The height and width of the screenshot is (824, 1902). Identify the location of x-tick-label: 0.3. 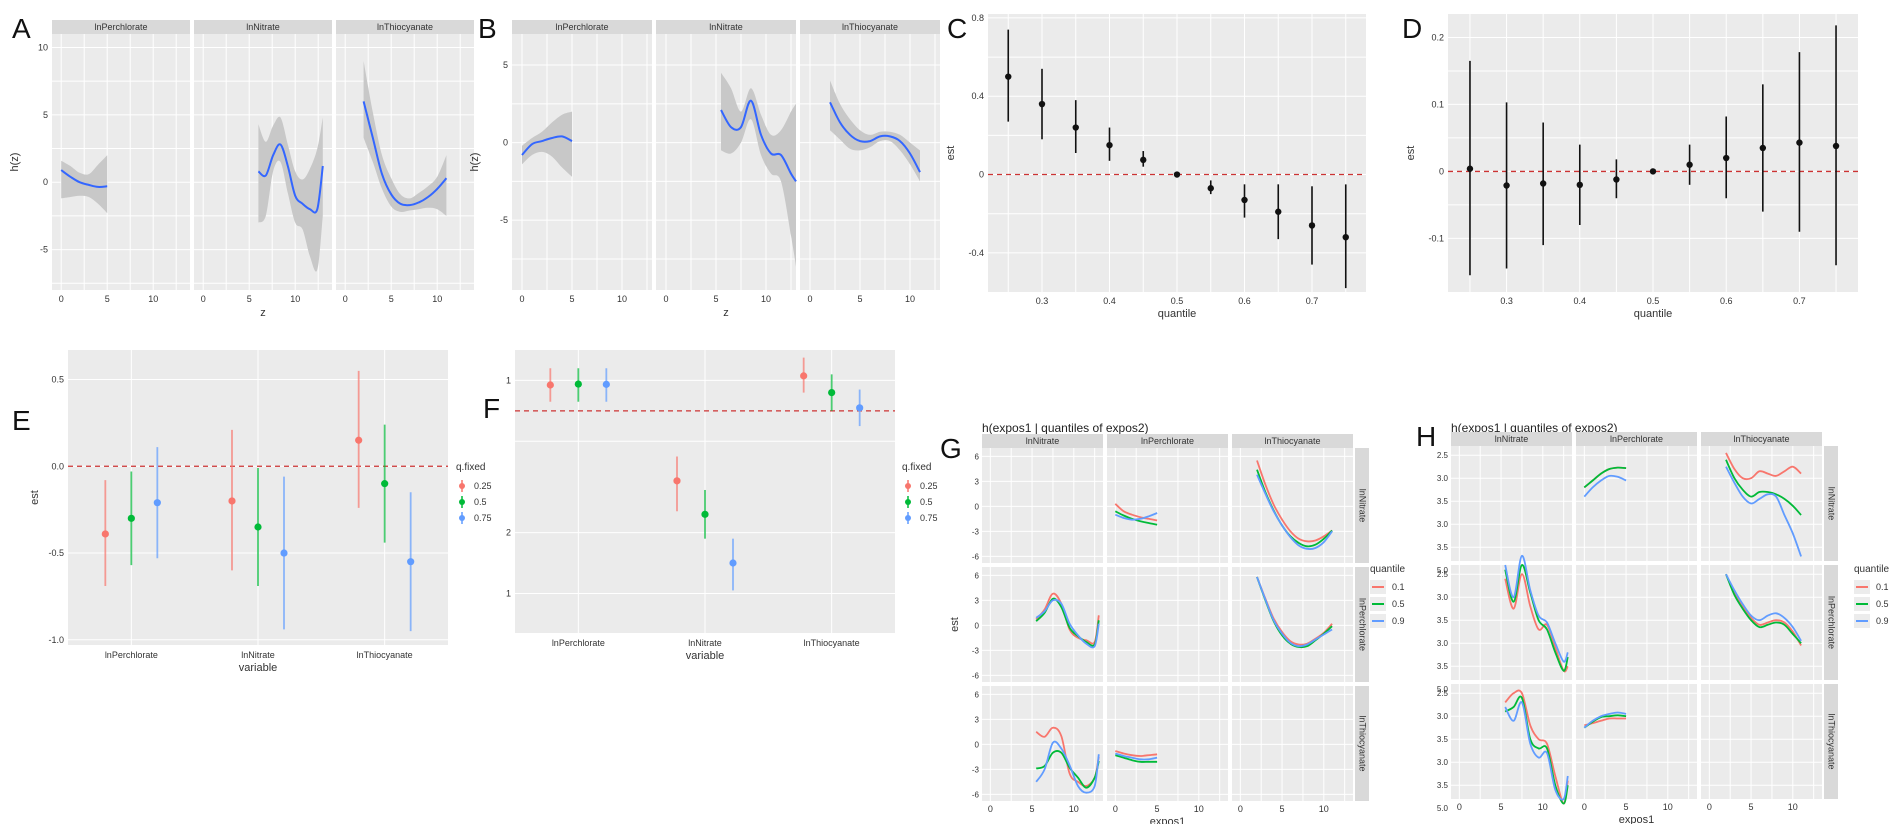
(1042, 301).